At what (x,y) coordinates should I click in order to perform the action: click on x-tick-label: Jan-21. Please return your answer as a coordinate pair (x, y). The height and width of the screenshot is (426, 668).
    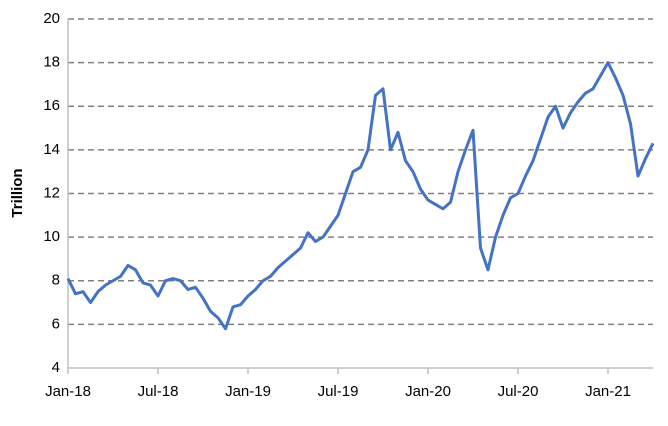
    Looking at the image, I should click on (608, 391).